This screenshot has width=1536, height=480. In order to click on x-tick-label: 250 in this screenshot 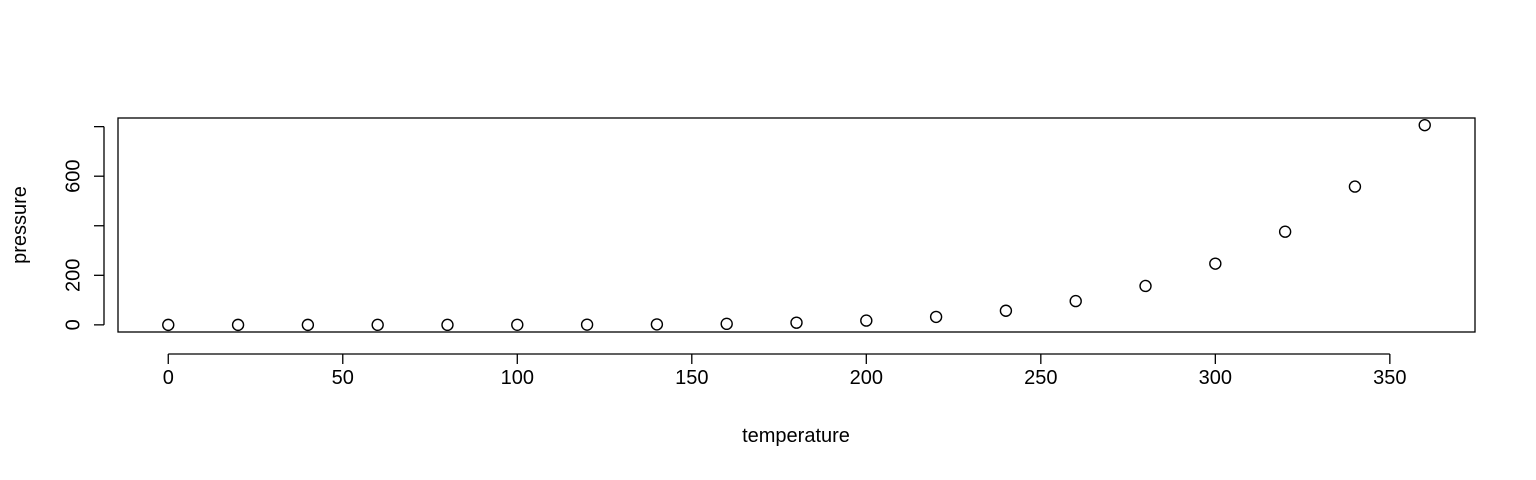, I will do `click(1040, 378)`.